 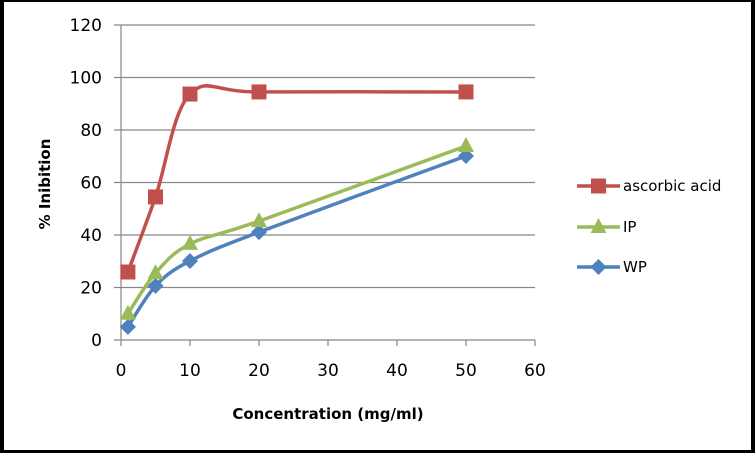 What do you see at coordinates (327, 414) in the screenshot?
I see `x-axis-title: Concentration (mg/ml)` at bounding box center [327, 414].